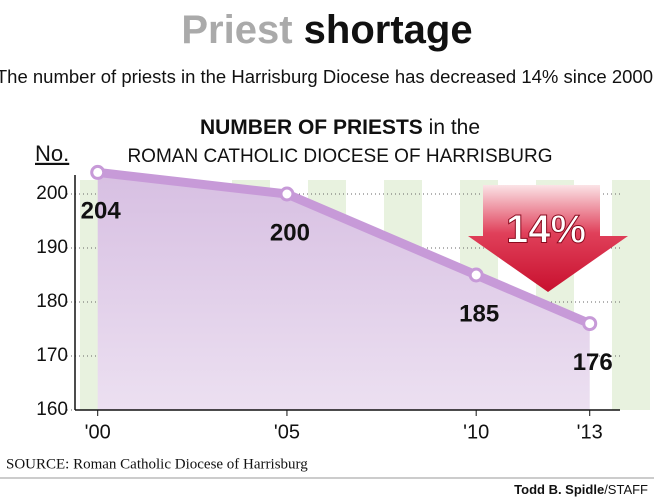  Describe the element at coordinates (52, 193) in the screenshot. I see `y-tick-label: 200` at that location.